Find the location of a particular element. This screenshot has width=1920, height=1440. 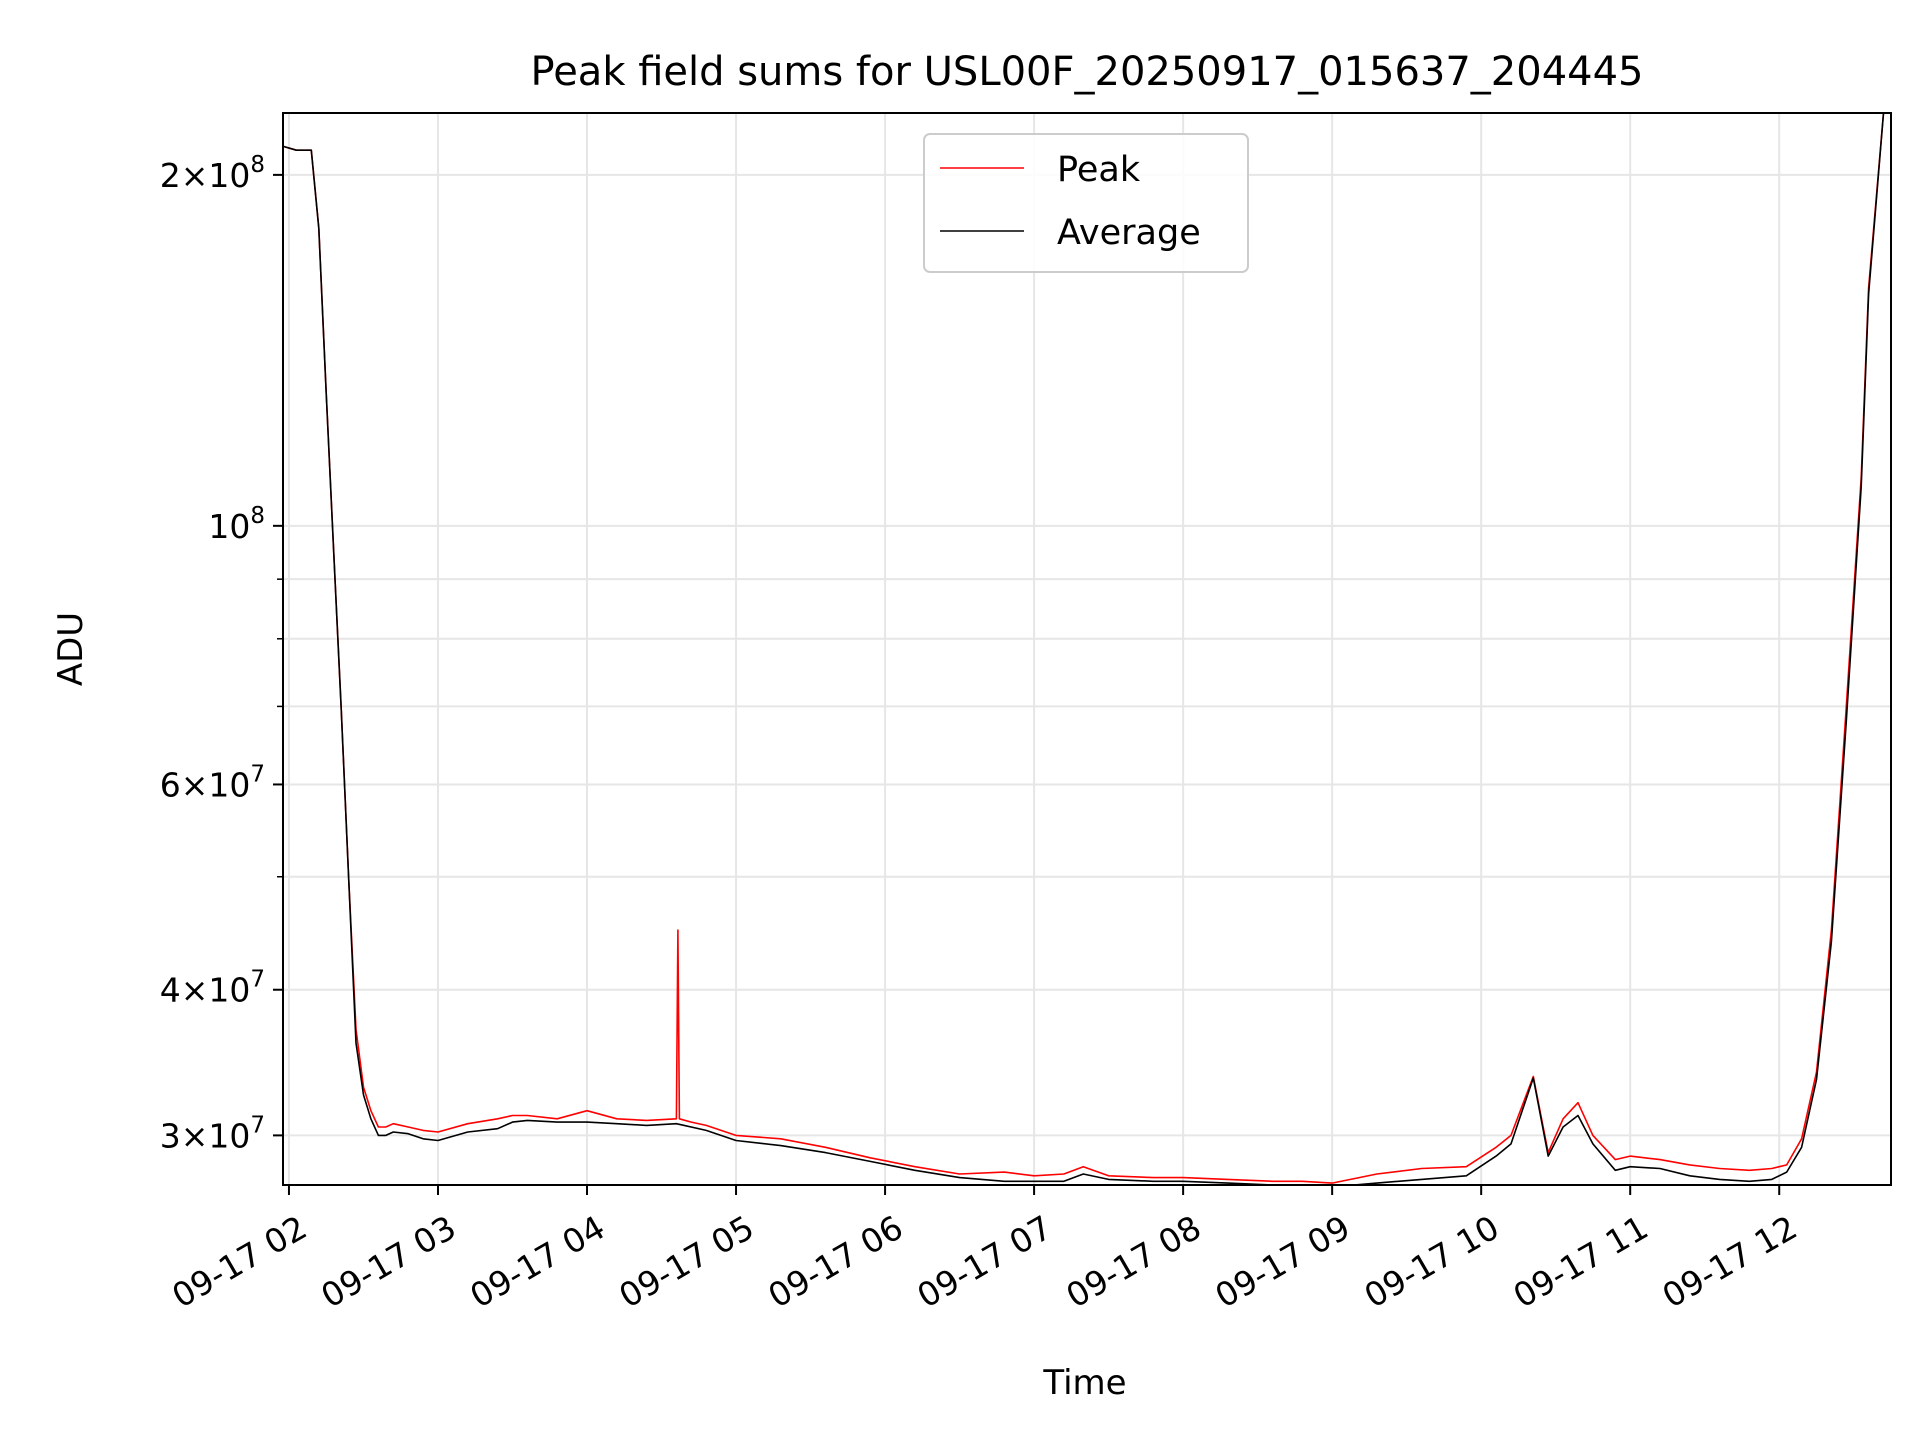

y-tick-mantissa: 4 is located at coordinates (170, 990).